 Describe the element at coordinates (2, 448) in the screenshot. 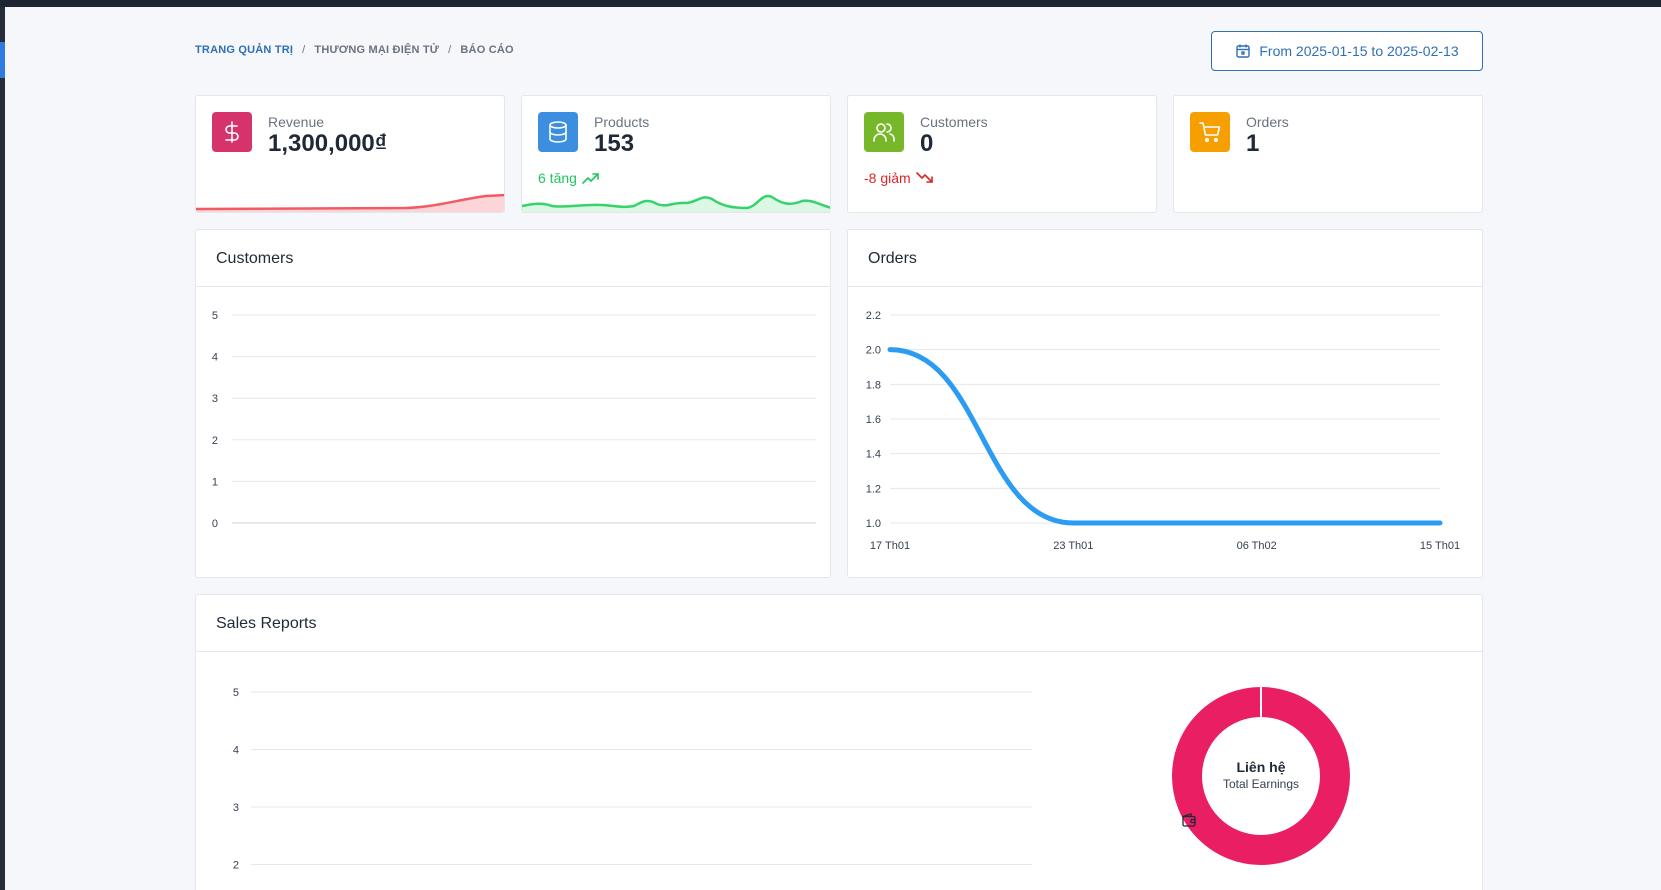

I see `sidebar-edge` at that location.